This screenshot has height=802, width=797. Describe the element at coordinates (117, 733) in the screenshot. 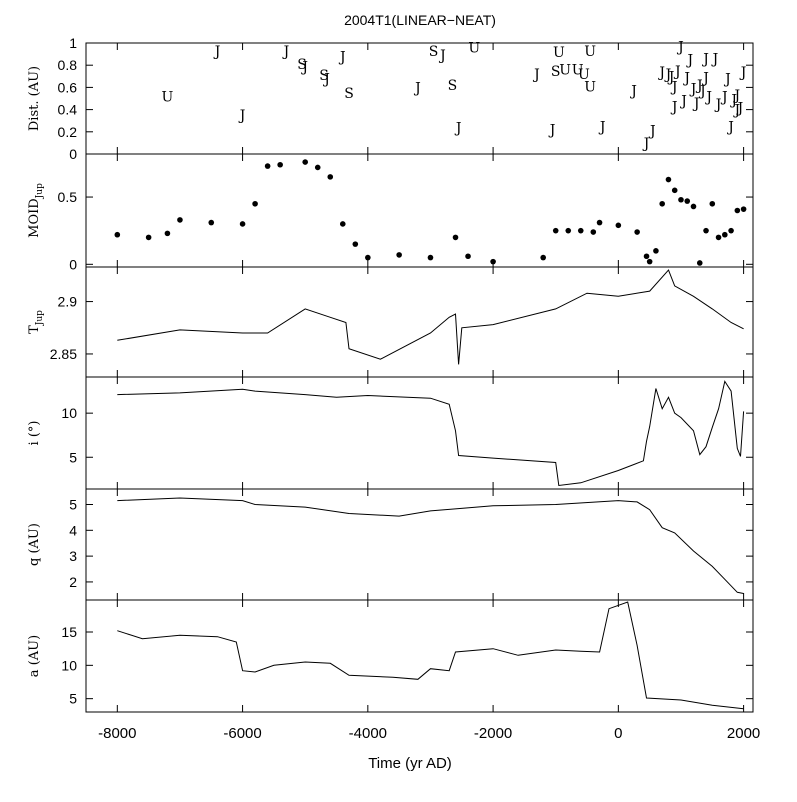

I see `x-tick-label: -8000` at that location.